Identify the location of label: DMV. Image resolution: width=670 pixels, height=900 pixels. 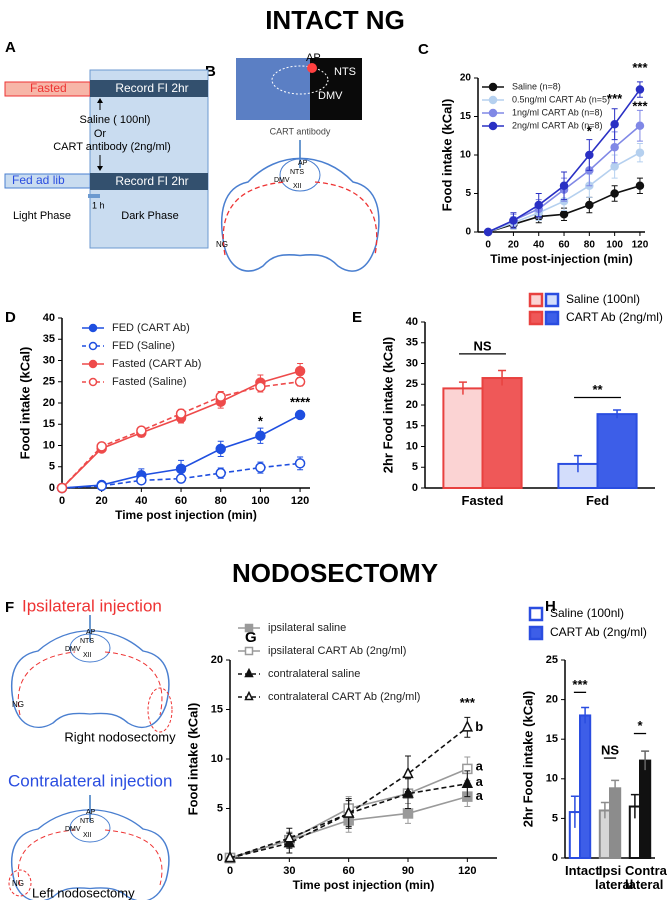
(73, 649).